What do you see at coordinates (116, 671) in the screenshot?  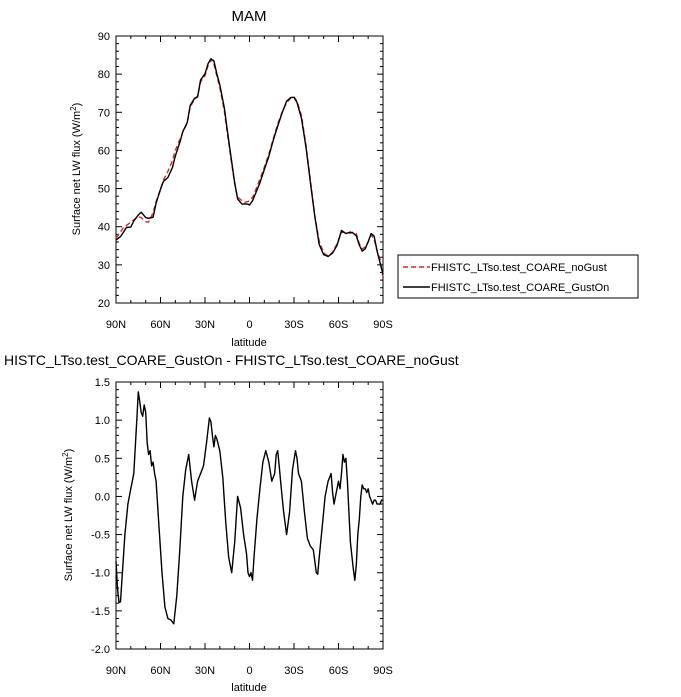 I see `bottom-x-tick-label: 90N` at bounding box center [116, 671].